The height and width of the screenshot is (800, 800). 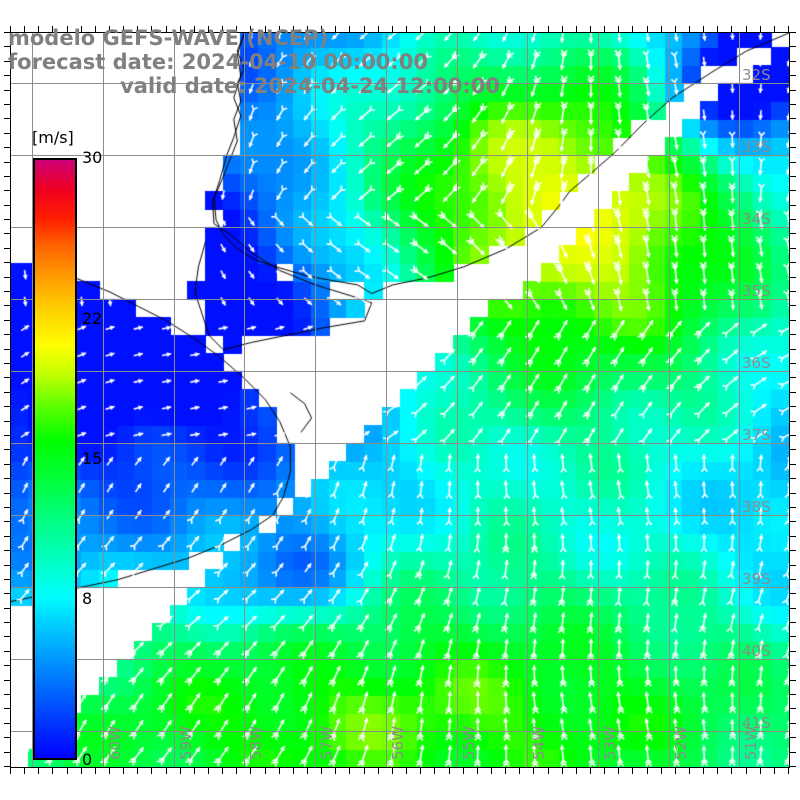 What do you see at coordinates (795, 400) in the screenshot?
I see `right-tick-rail` at bounding box center [795, 400].